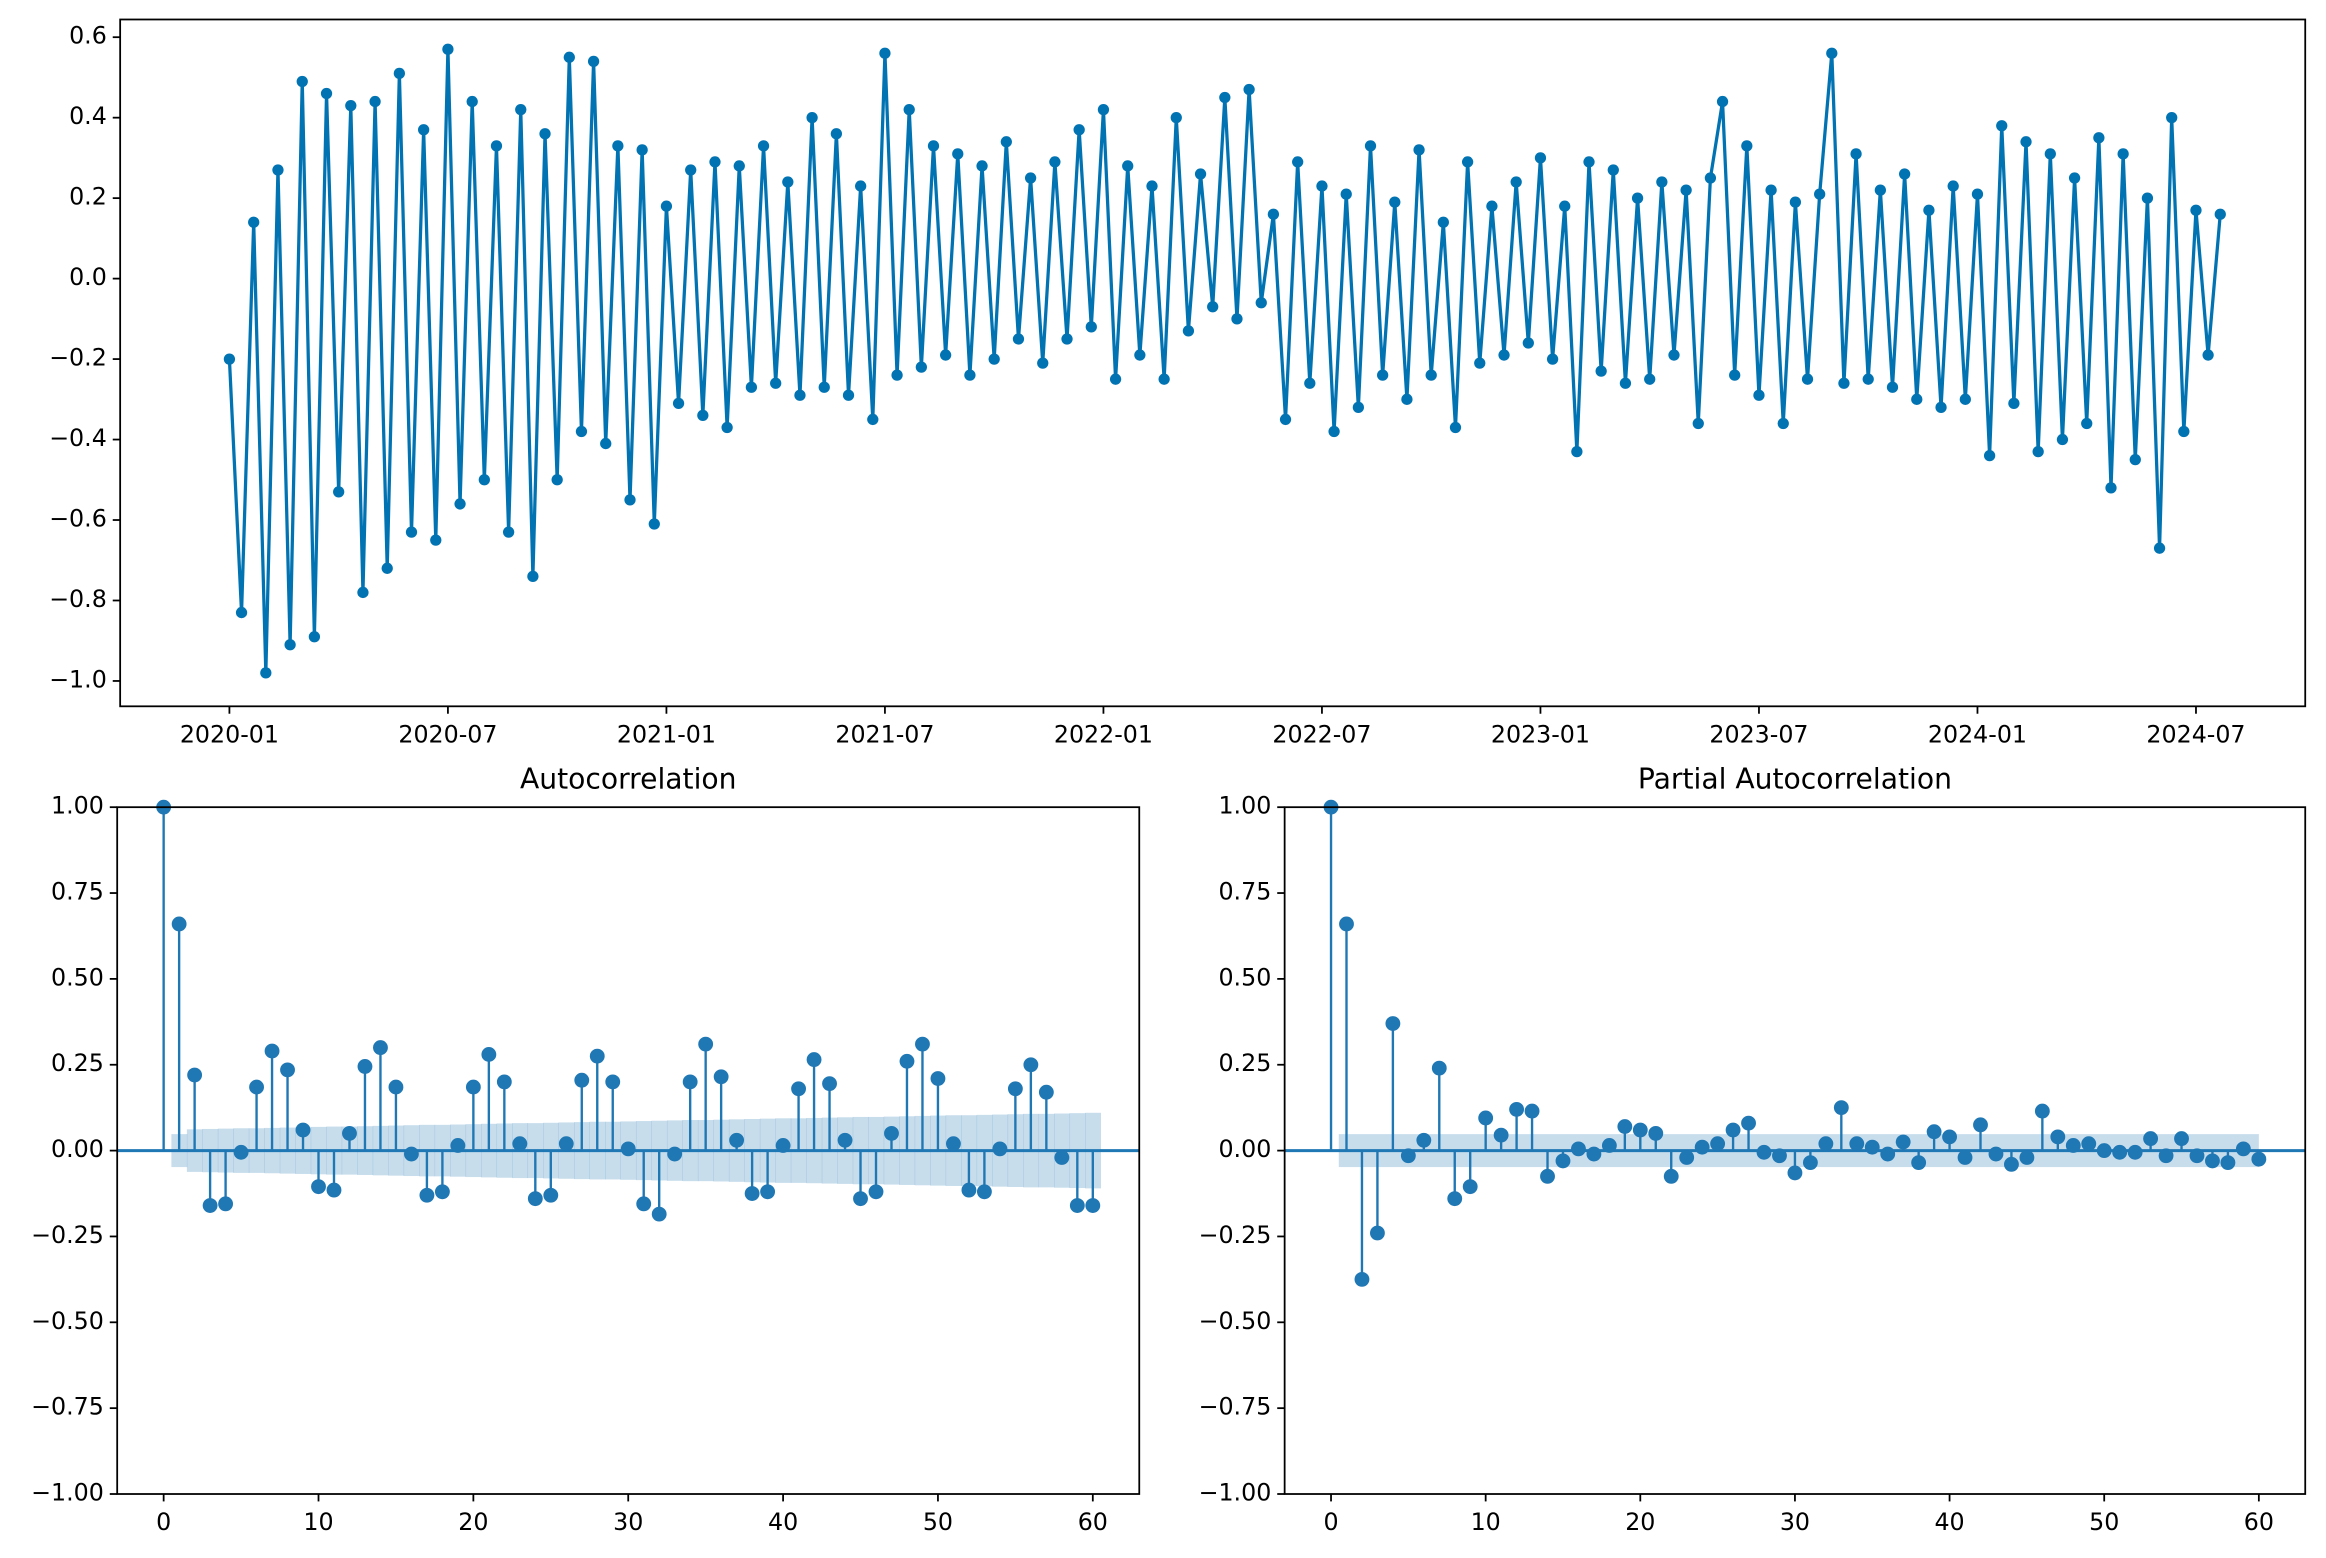 The width and height of the screenshot is (2326, 1558). I want to click on y-tick-label: −0.75, so click(67, 1407).